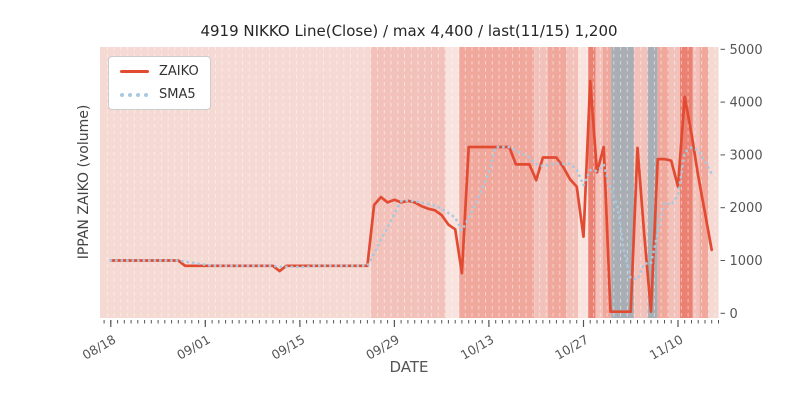 The height and width of the screenshot is (400, 800). I want to click on legend: ZAIKO SMA5, so click(159, 83).